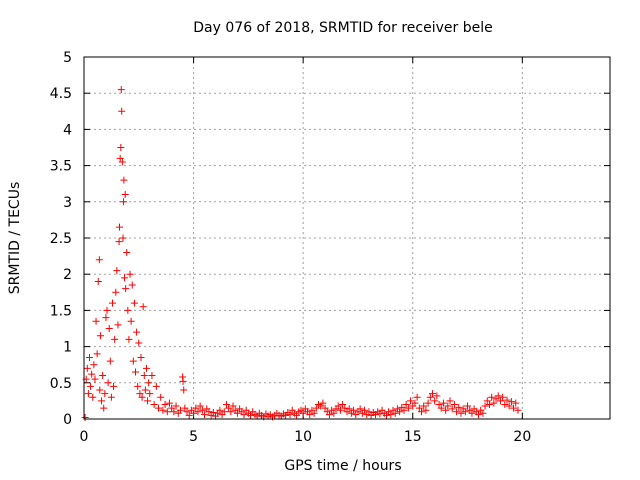  Describe the element at coordinates (61, 239) in the screenshot. I see `y-tick-label: 2.5` at that location.